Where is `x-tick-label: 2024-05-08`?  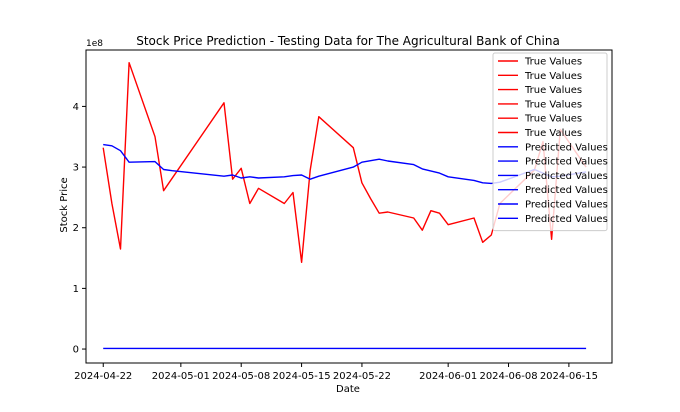 x-tick-label: 2024-05-08 is located at coordinates (241, 376).